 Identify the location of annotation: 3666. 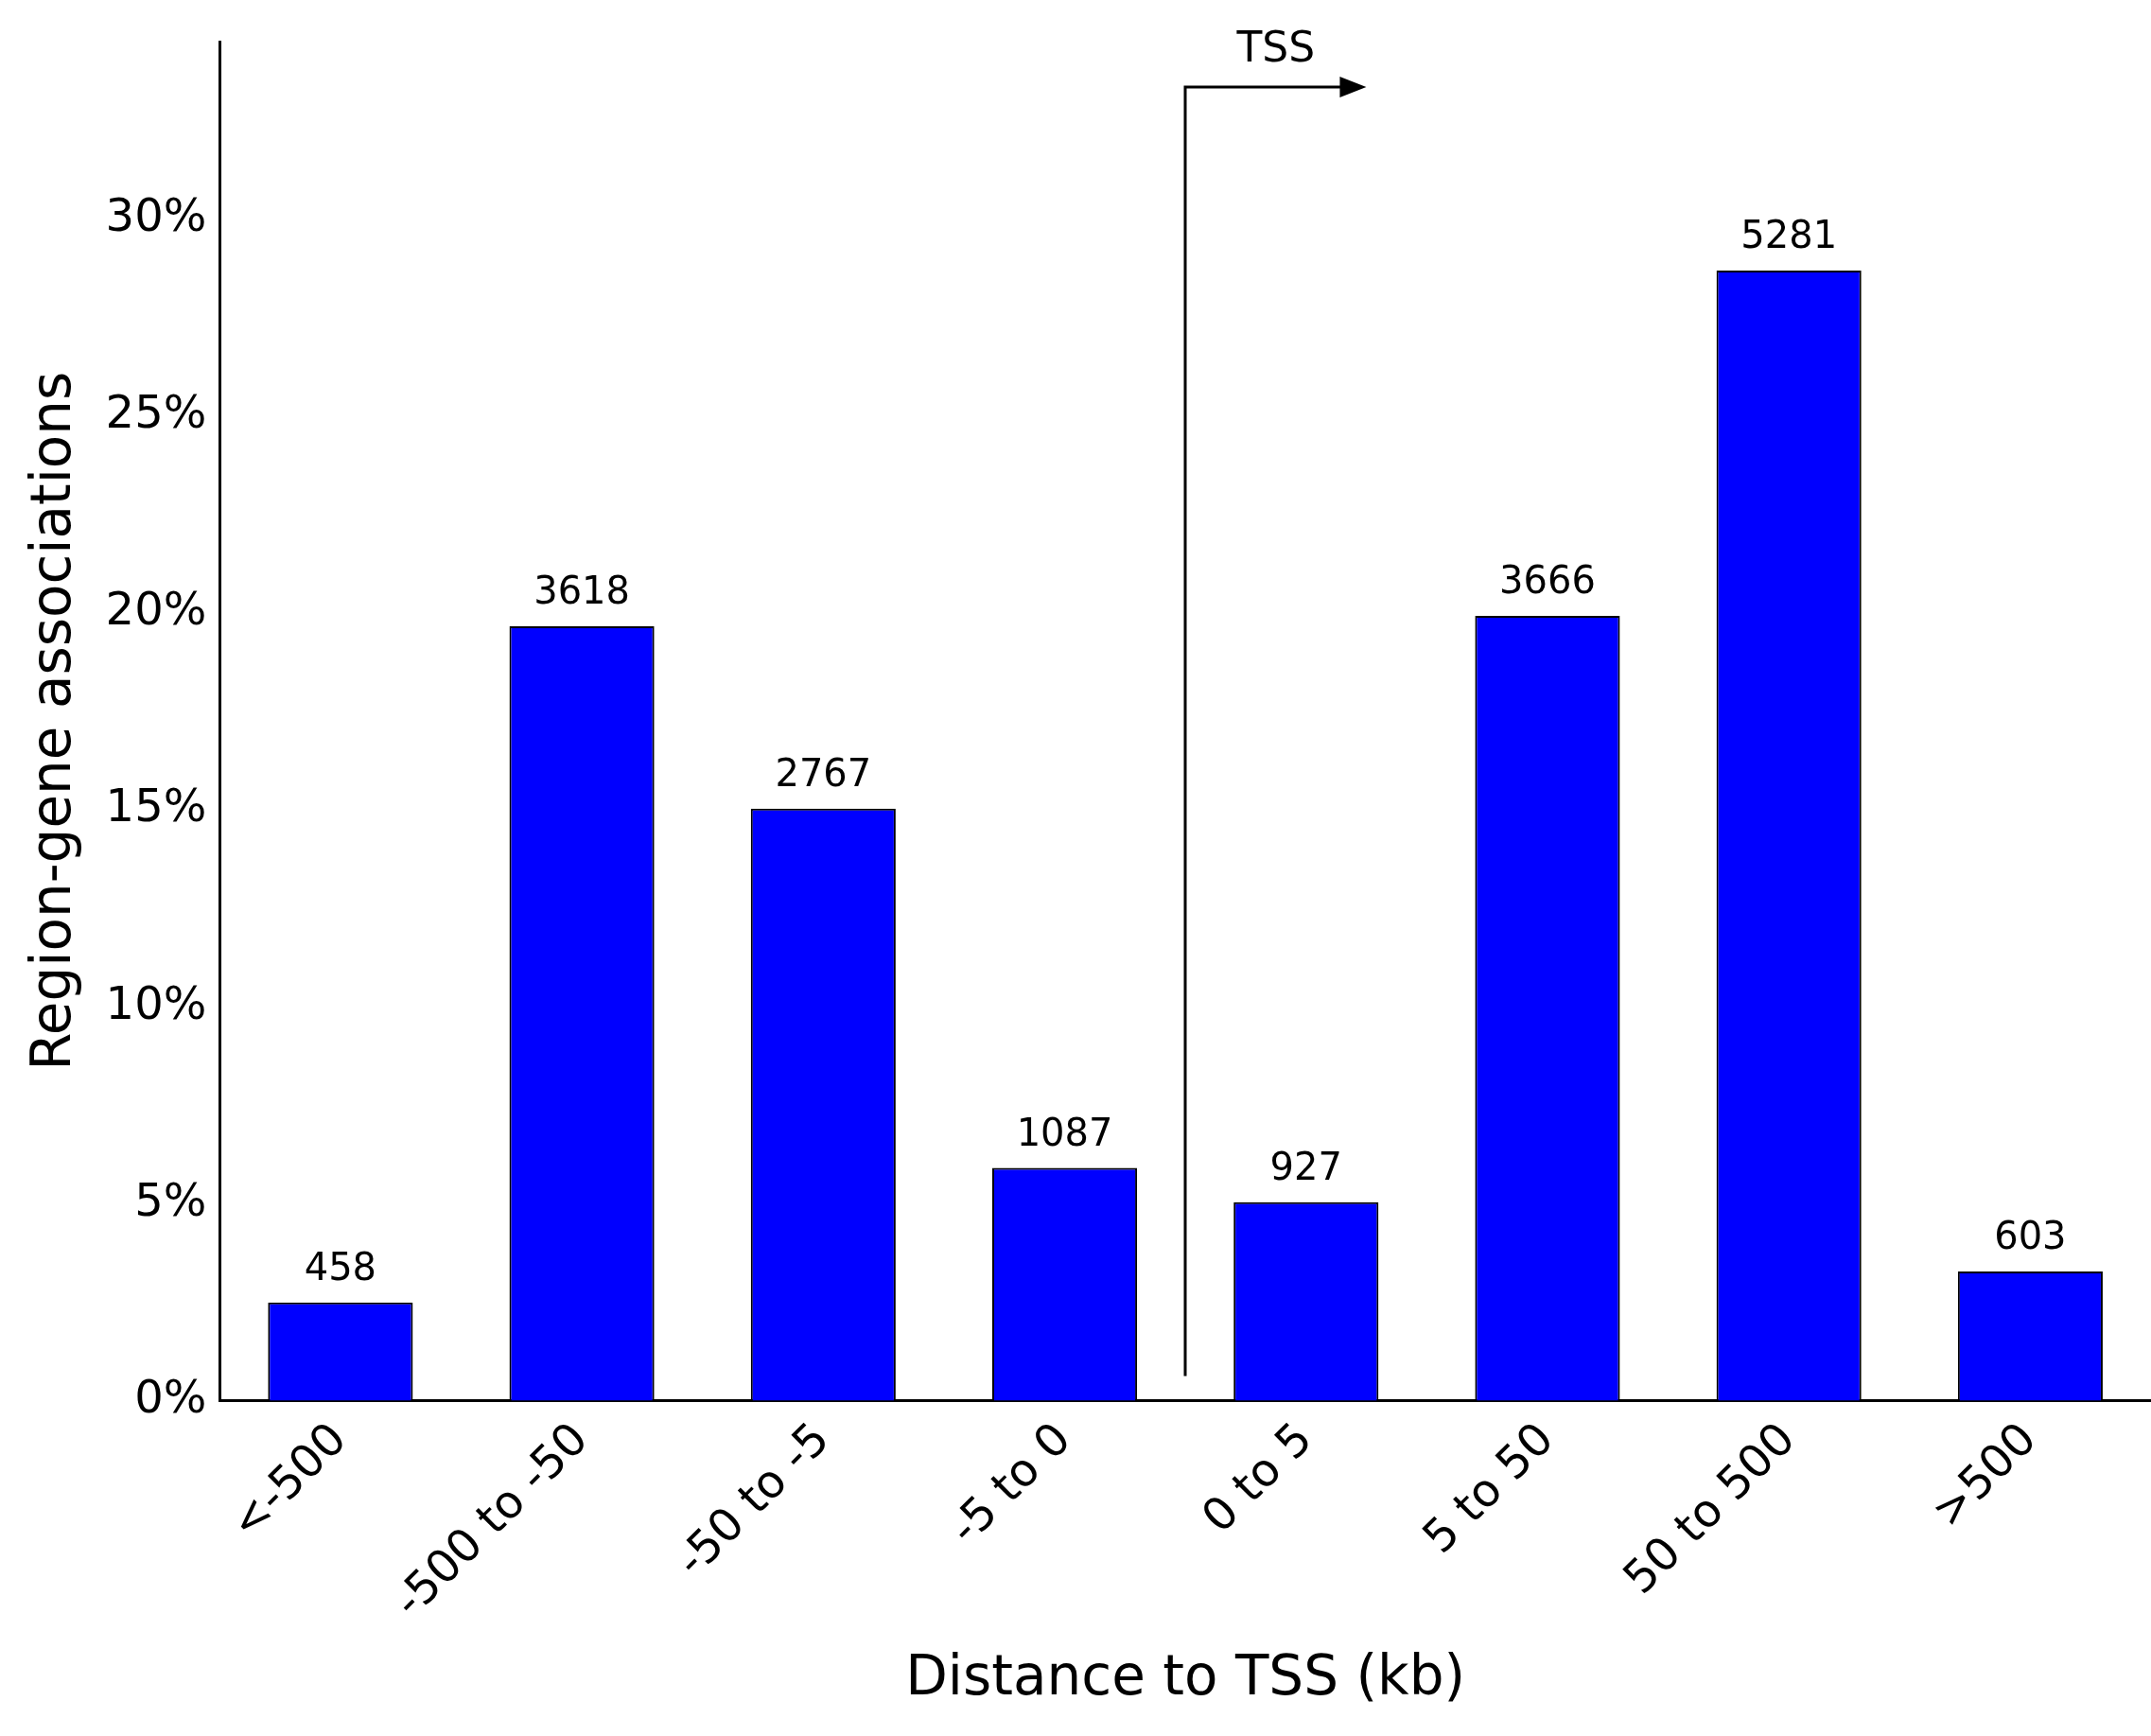
(1547, 580).